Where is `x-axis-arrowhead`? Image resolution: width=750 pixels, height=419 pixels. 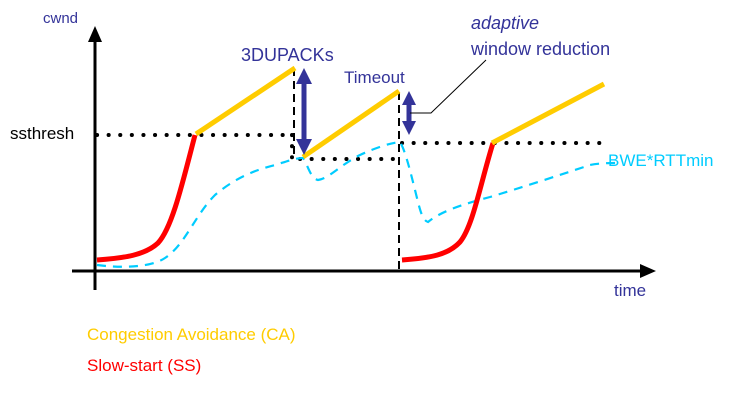
x-axis-arrowhead is located at coordinates (648, 271).